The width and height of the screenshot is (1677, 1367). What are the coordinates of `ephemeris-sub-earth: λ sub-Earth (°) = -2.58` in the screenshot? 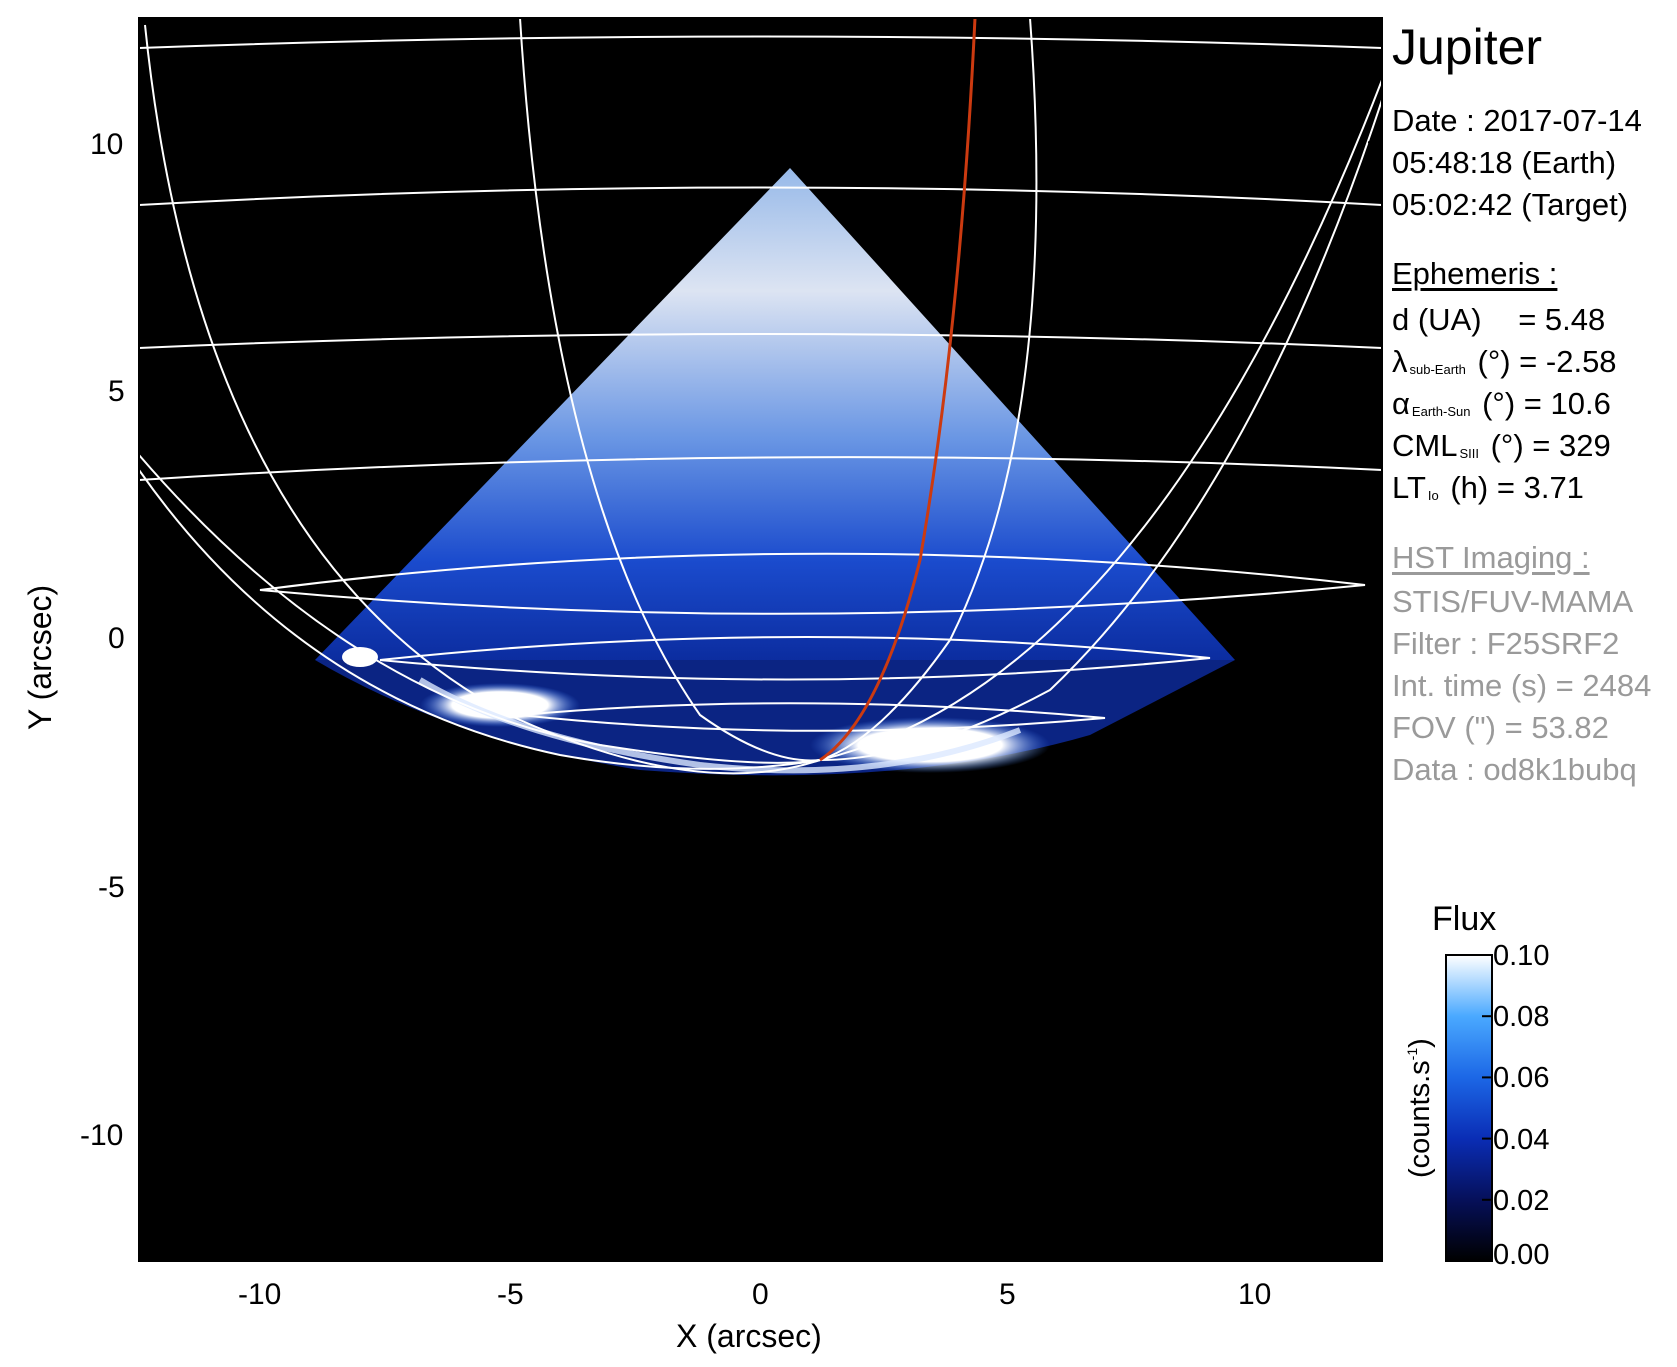 It's located at (1504, 362).